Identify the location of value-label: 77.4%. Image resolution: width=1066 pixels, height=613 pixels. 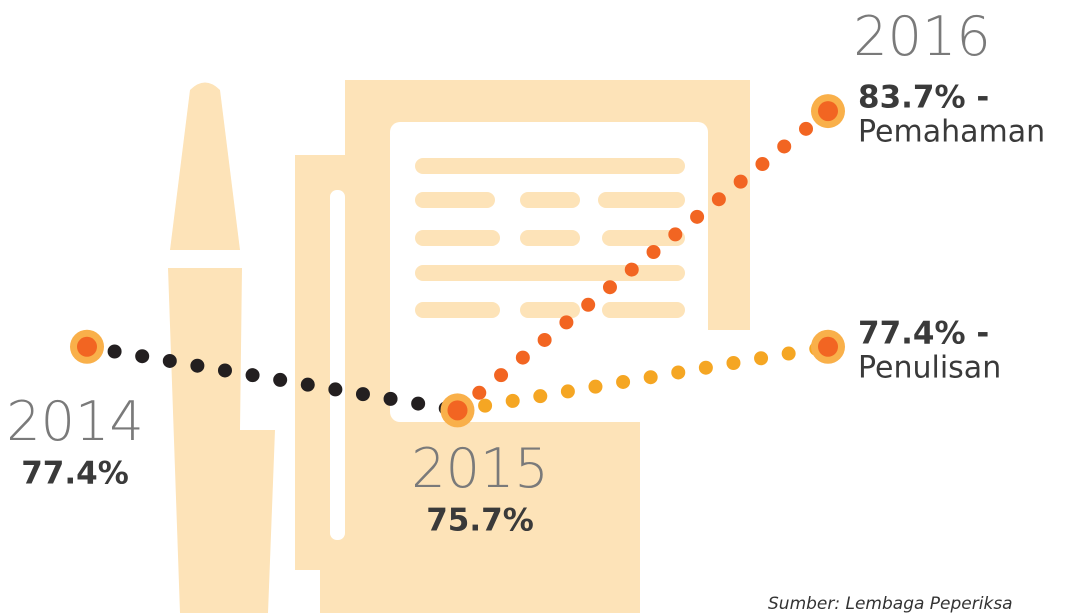
(75, 474).